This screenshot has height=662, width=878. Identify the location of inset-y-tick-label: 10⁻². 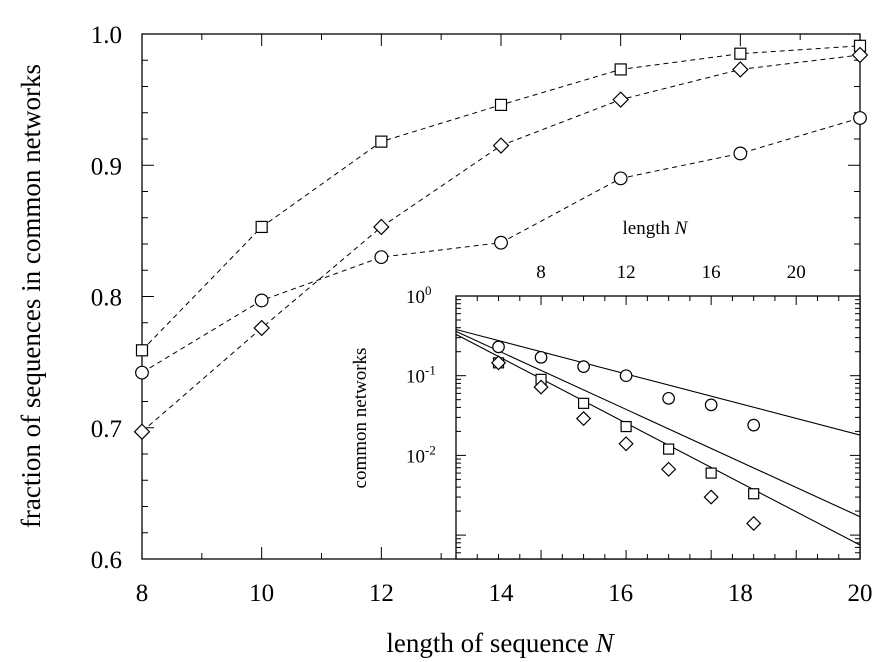
(421, 454).